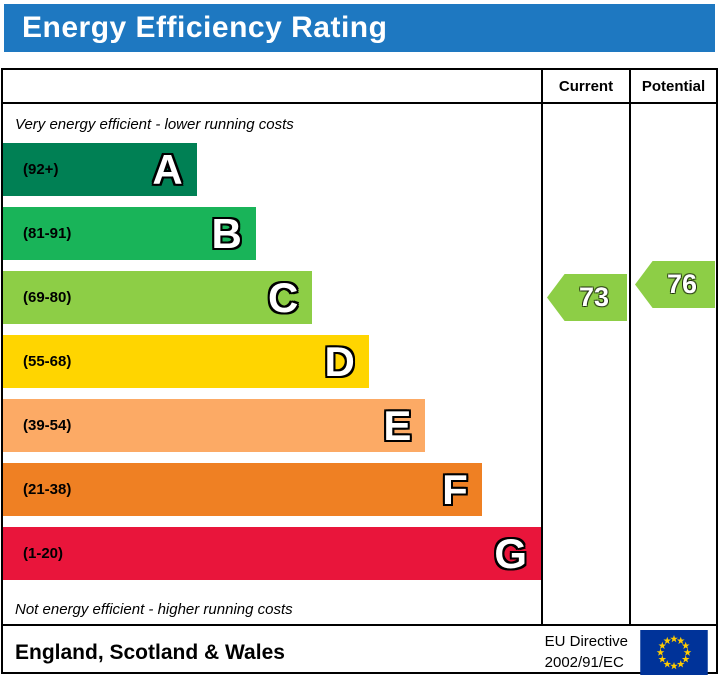 This screenshot has height=675, width=719. Describe the element at coordinates (283, 297) in the screenshot. I see `band-c-letter: C` at that location.